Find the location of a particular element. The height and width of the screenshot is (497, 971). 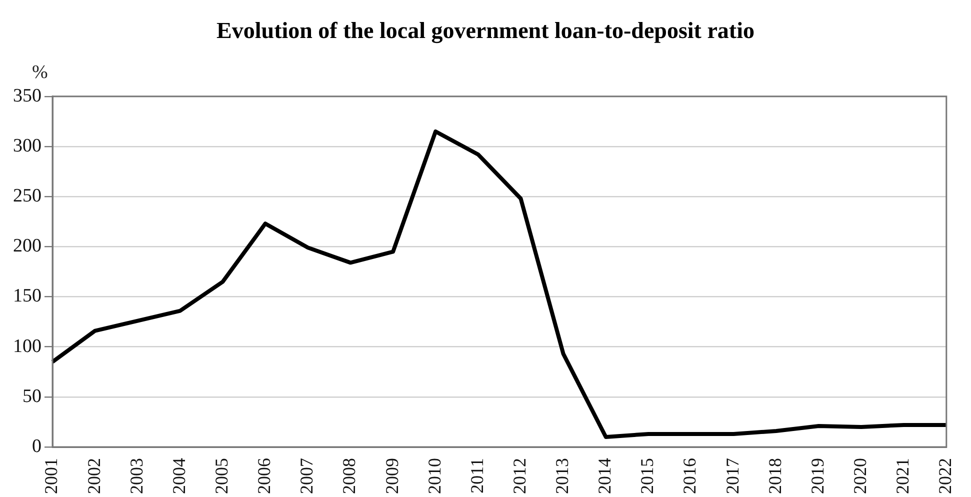

x-tick-label: 2016 is located at coordinates (690, 476).